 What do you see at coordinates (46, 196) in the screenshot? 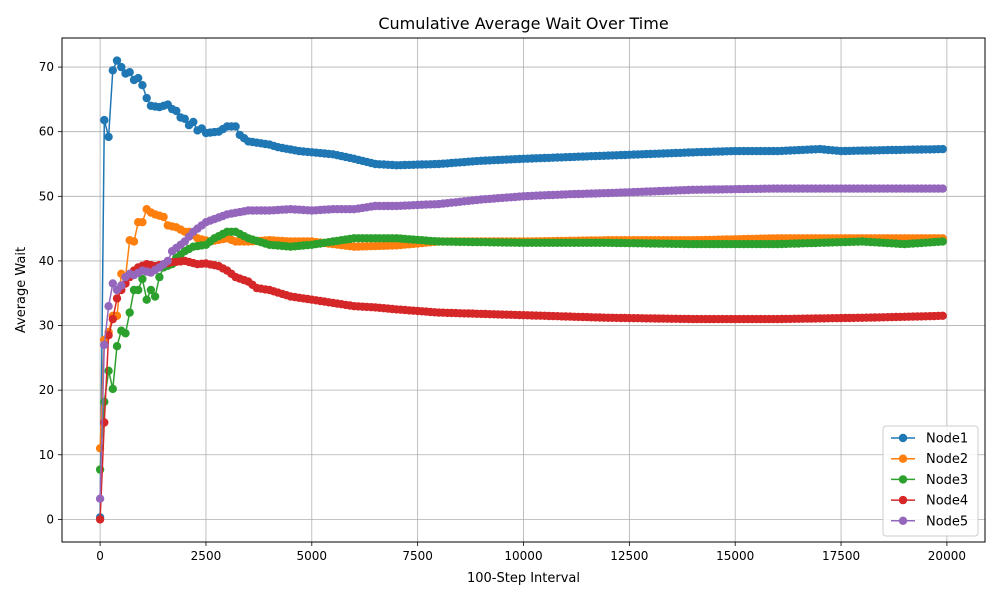
I see `y-tick-label: 50` at bounding box center [46, 196].